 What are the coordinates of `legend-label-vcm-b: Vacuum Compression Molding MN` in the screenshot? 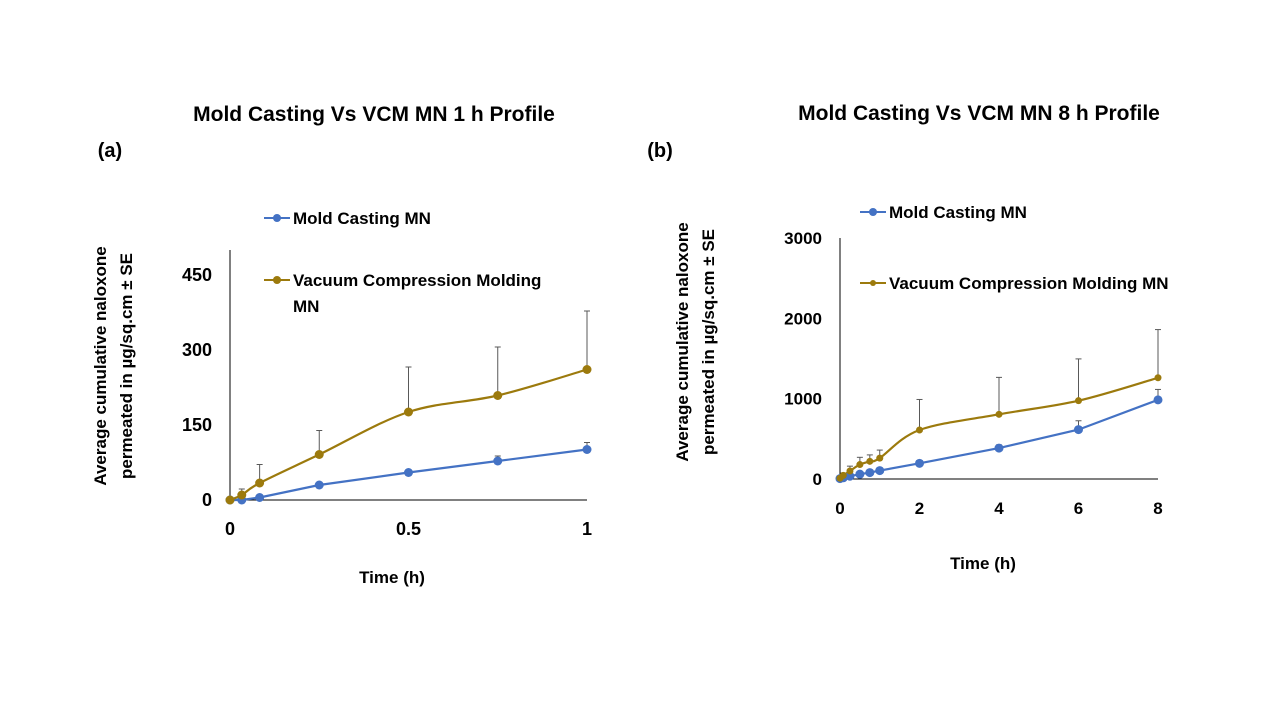 It's located at (1029, 283).